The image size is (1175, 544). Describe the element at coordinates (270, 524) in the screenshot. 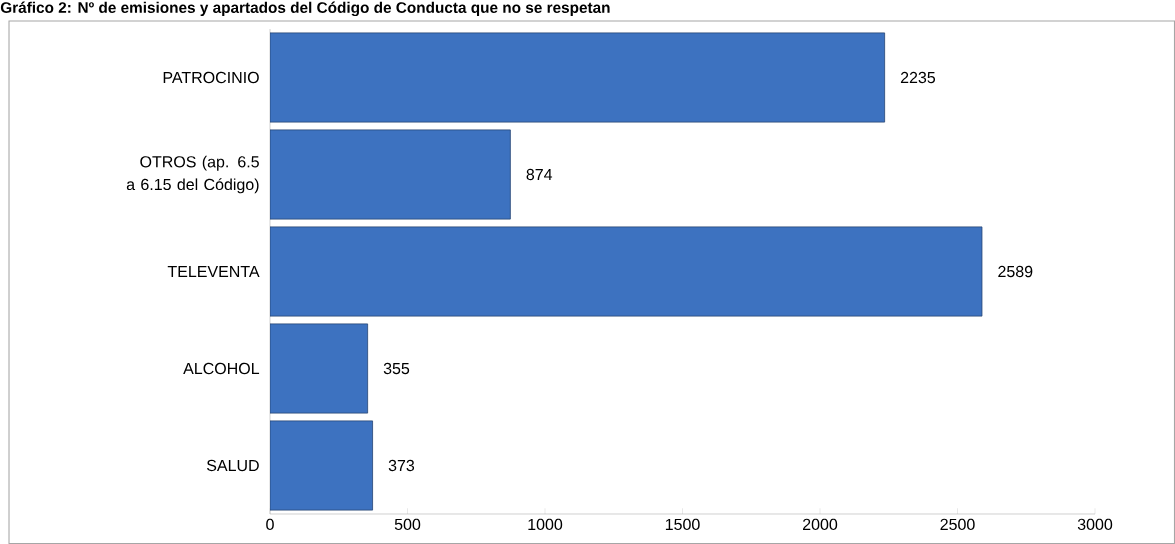

I see `x-tick-label: 0` at that location.